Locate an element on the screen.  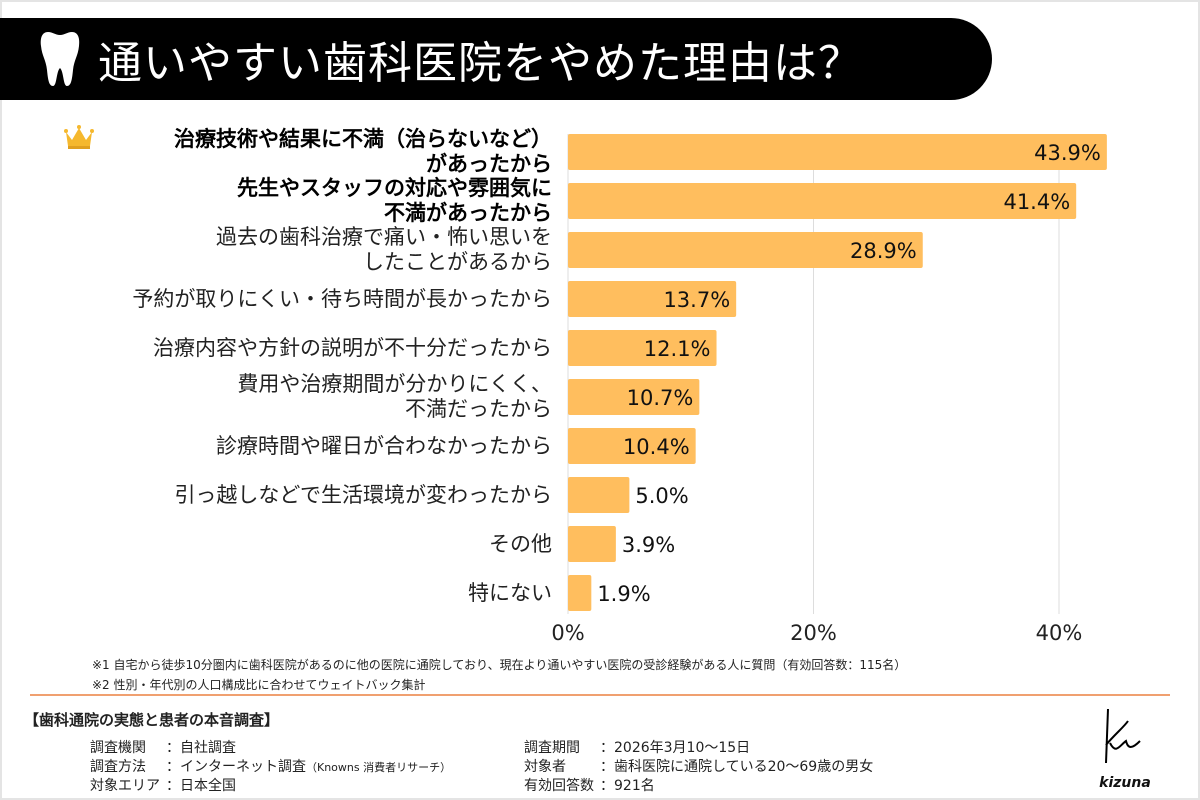
category-label-line: その他 is located at coordinates (520, 543).